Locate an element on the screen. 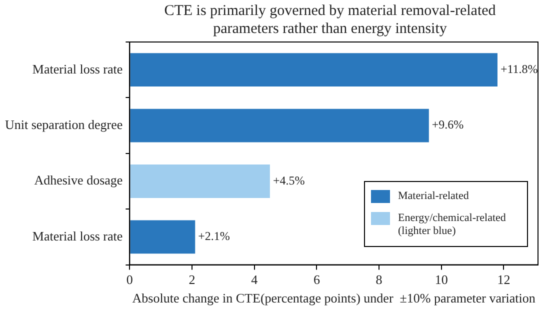 The height and width of the screenshot is (313, 550). x-tick-label: 10 is located at coordinates (441, 280).